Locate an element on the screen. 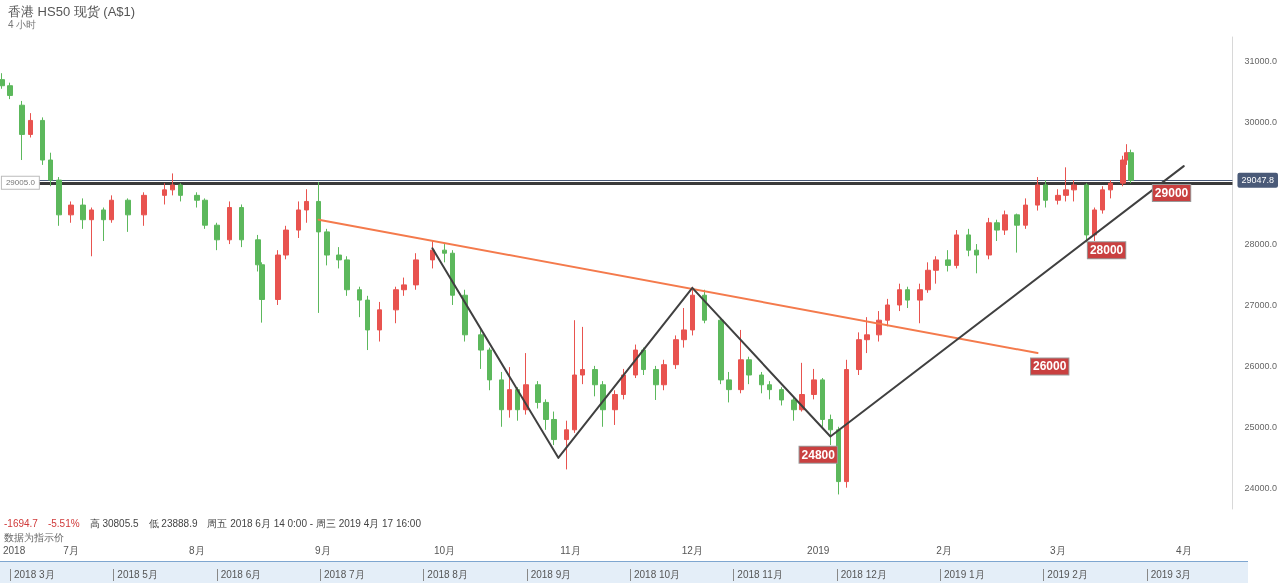 This screenshot has width=1280, height=583. ref-line-label: 29005.0 is located at coordinates (20, 183).